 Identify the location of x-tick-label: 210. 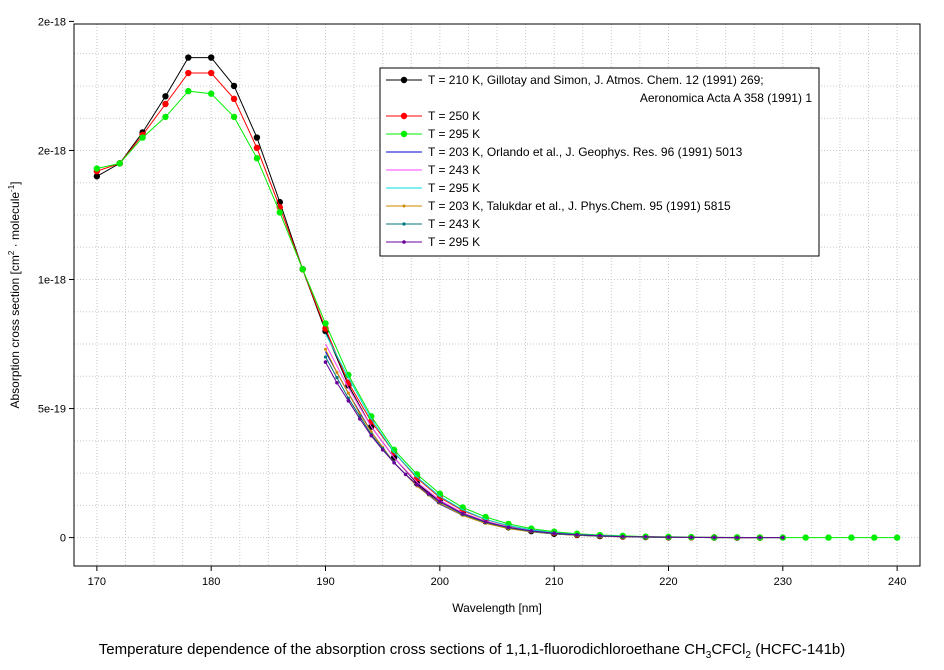
(554, 582).